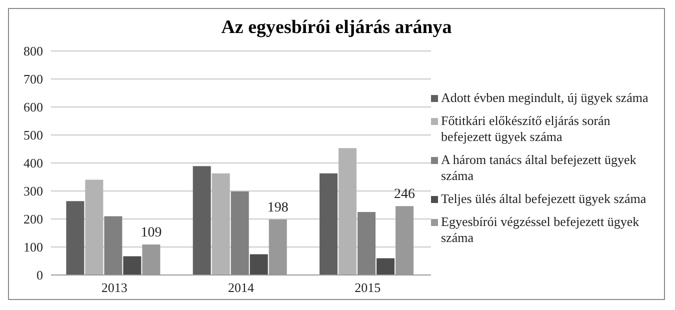 The image size is (675, 310). What do you see at coordinates (539, 168) in the screenshot?
I see `legend-label: A három tanács által befejezett ügyek száma` at bounding box center [539, 168].